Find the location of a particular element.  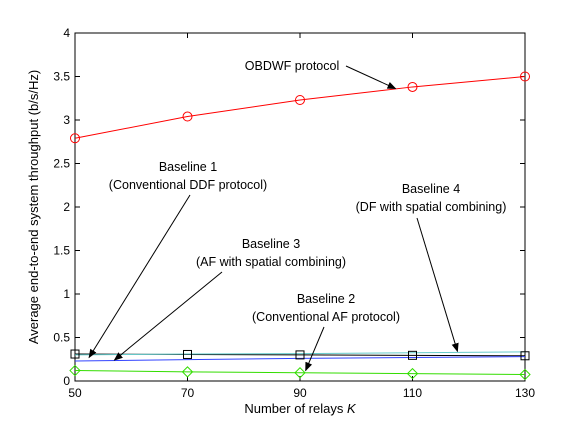

y-tick-label: 3.5 is located at coordinates (61, 77).